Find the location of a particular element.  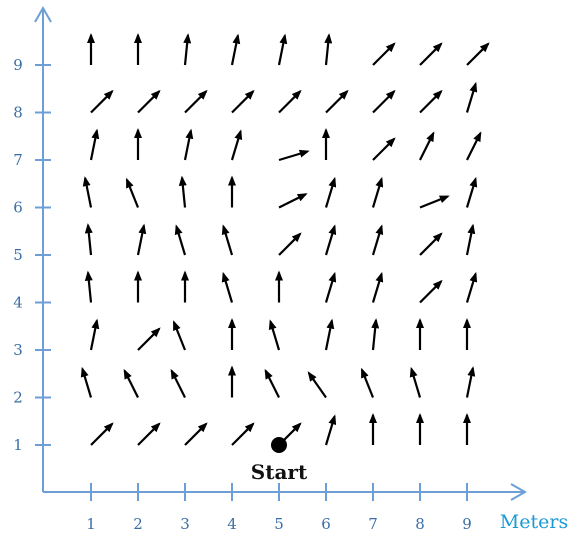

vector-arrow-r6-c3 is located at coordinates (182, 191).